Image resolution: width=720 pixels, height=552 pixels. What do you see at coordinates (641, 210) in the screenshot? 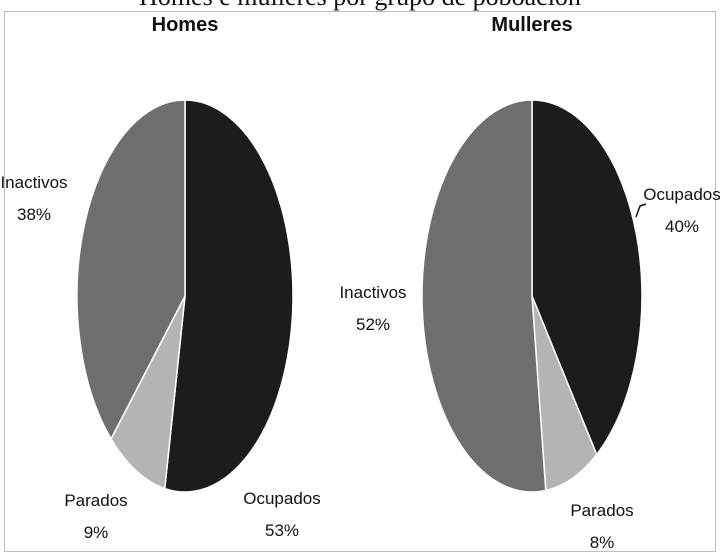
I see `leader-line-ocupados` at bounding box center [641, 210].